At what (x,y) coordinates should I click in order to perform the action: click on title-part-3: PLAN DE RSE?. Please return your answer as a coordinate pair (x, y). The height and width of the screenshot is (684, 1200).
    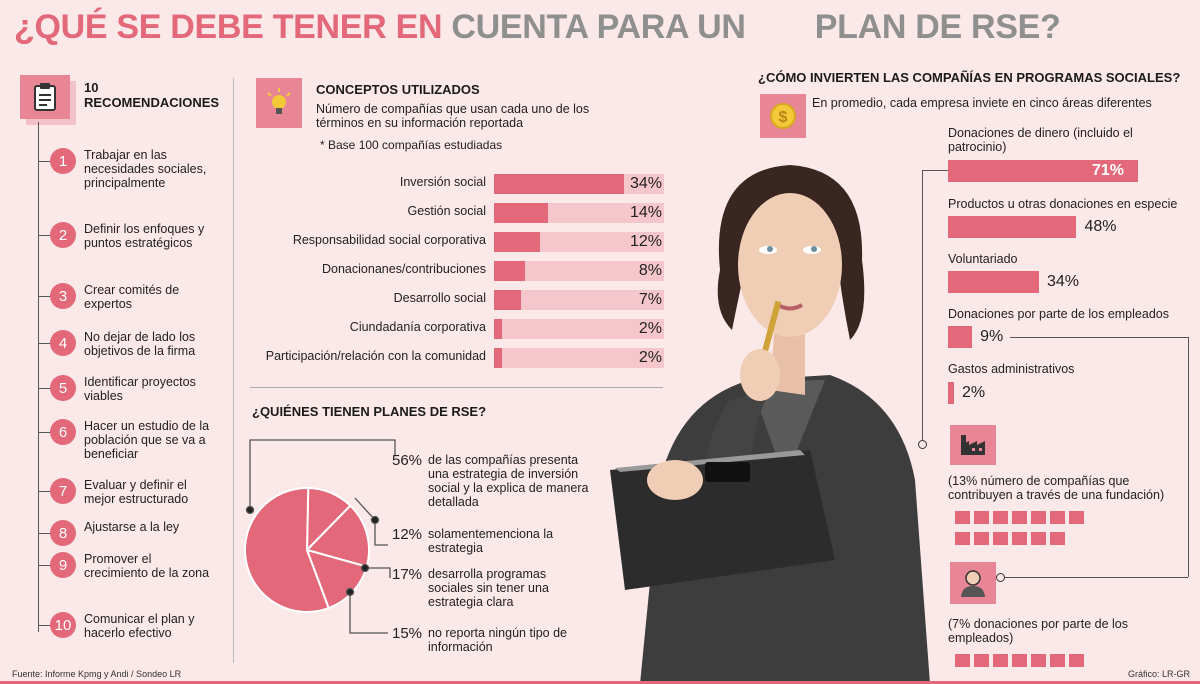
    Looking at the image, I should click on (937, 27).